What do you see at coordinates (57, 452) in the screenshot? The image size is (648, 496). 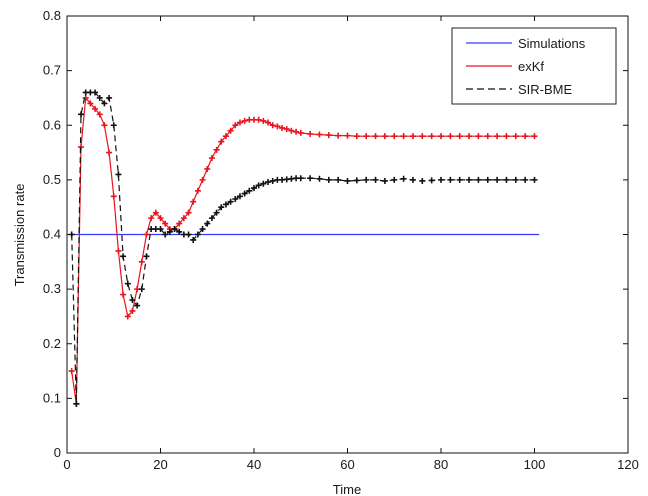 I see `y-tick-label: 0` at bounding box center [57, 452].